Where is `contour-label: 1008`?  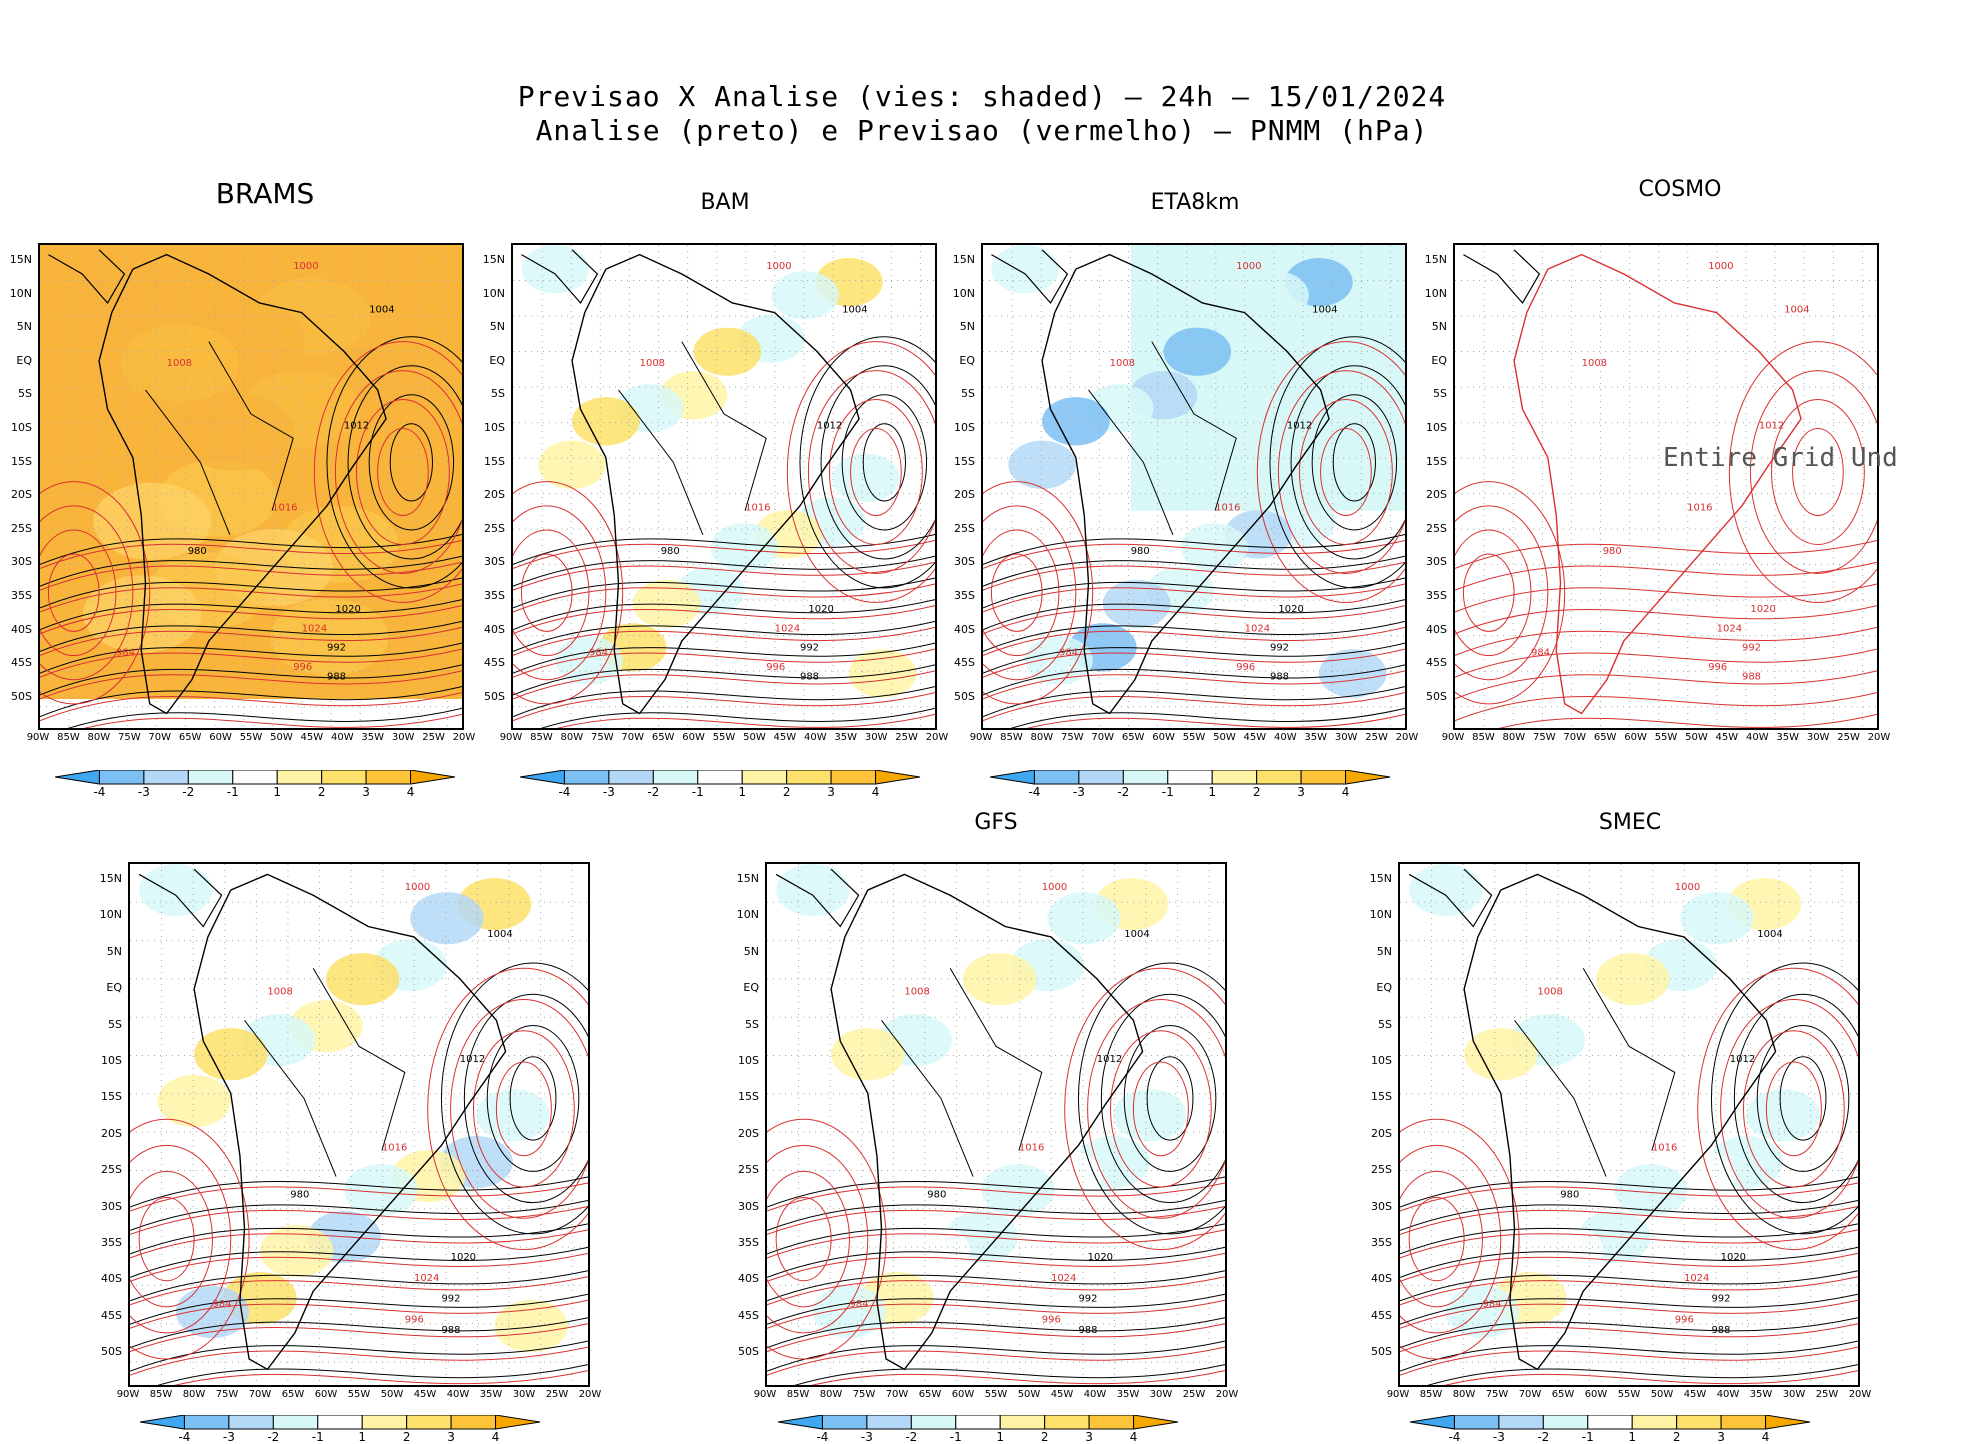
contour-label: 1008 is located at coordinates (179, 363).